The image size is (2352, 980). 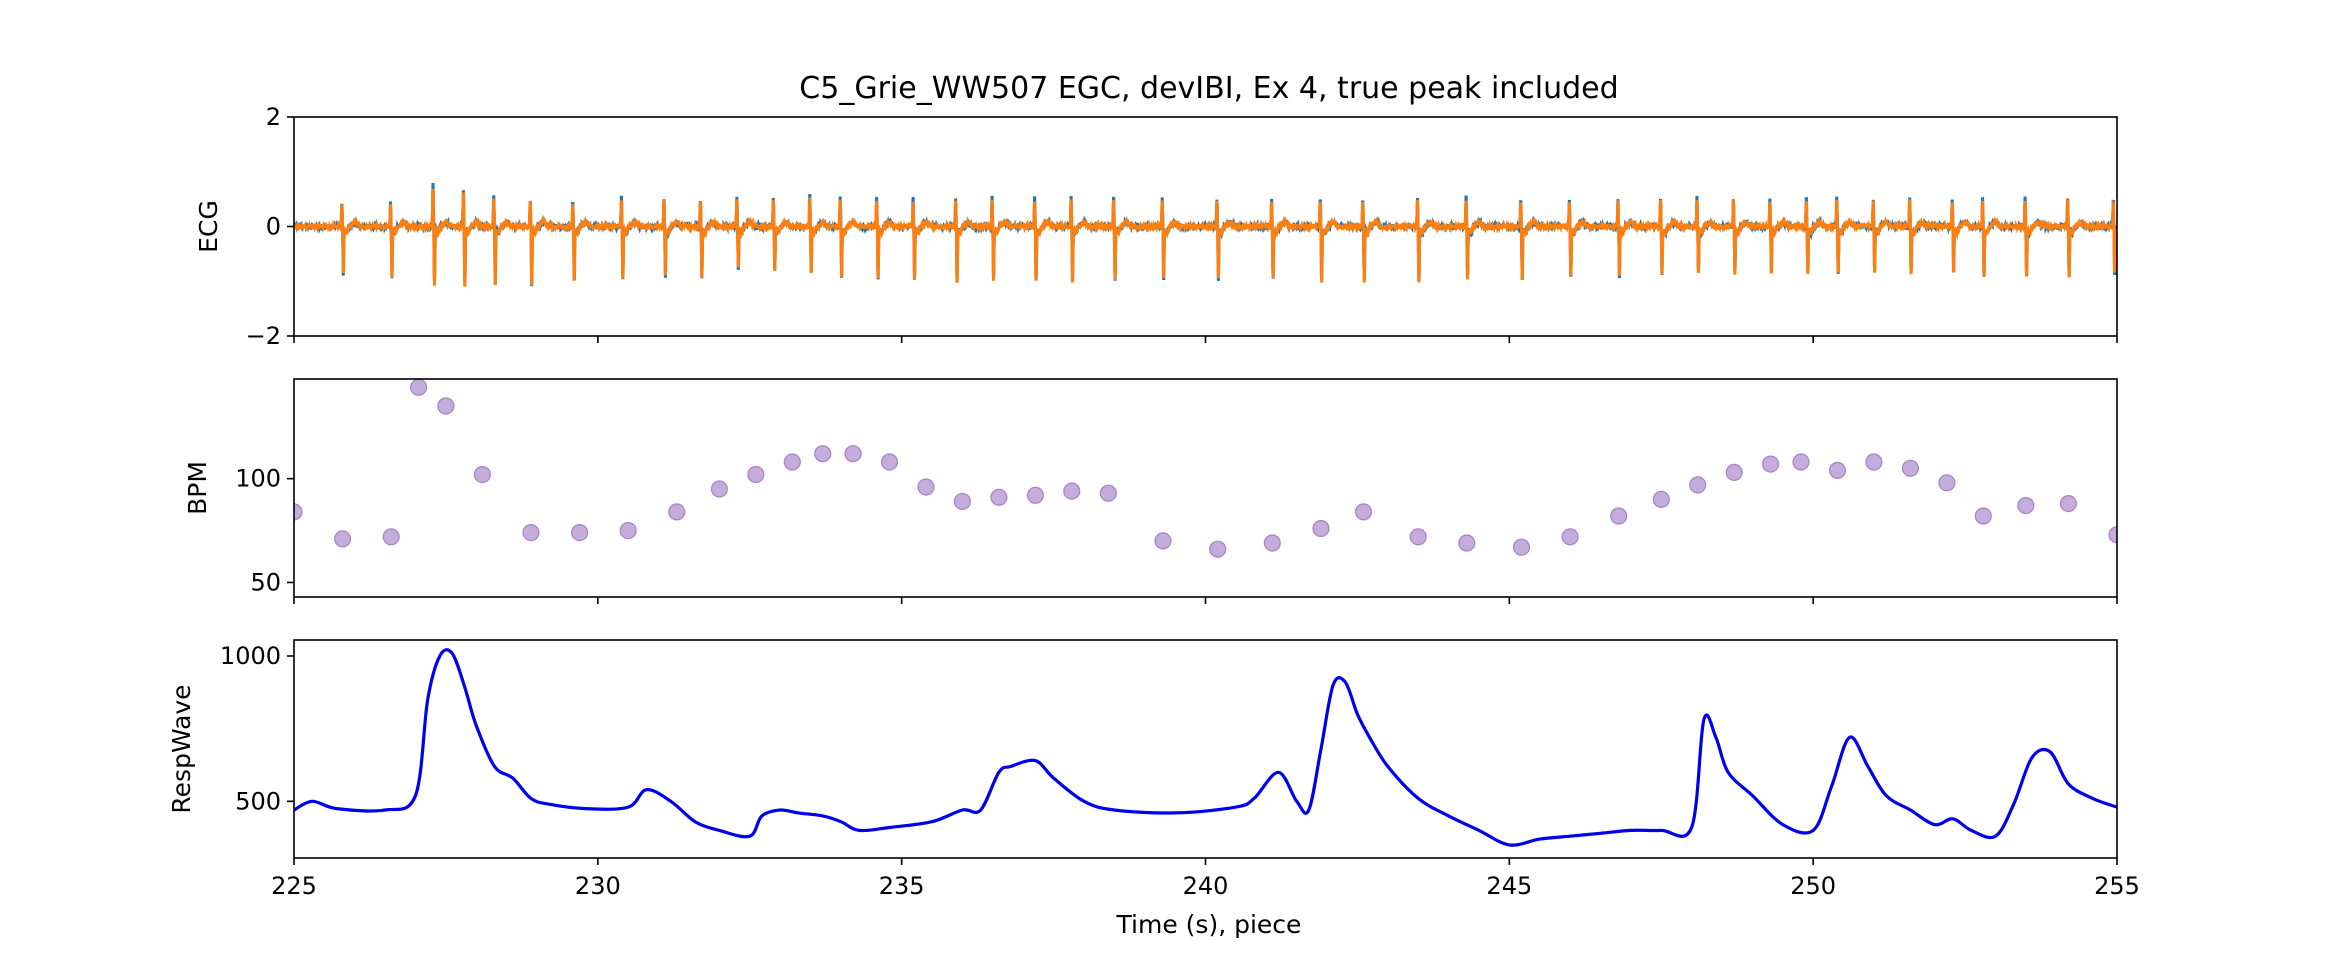 I want to click on x-tick-label: 230, so click(x=598, y=886).